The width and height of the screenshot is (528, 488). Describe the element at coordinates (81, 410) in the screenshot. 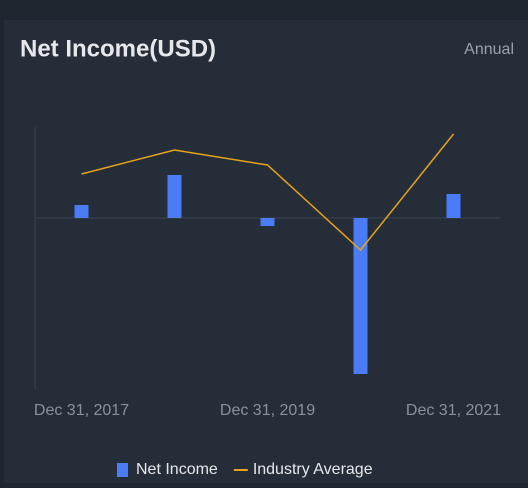

I see `x-tick-label: Dec 31, 2017` at that location.